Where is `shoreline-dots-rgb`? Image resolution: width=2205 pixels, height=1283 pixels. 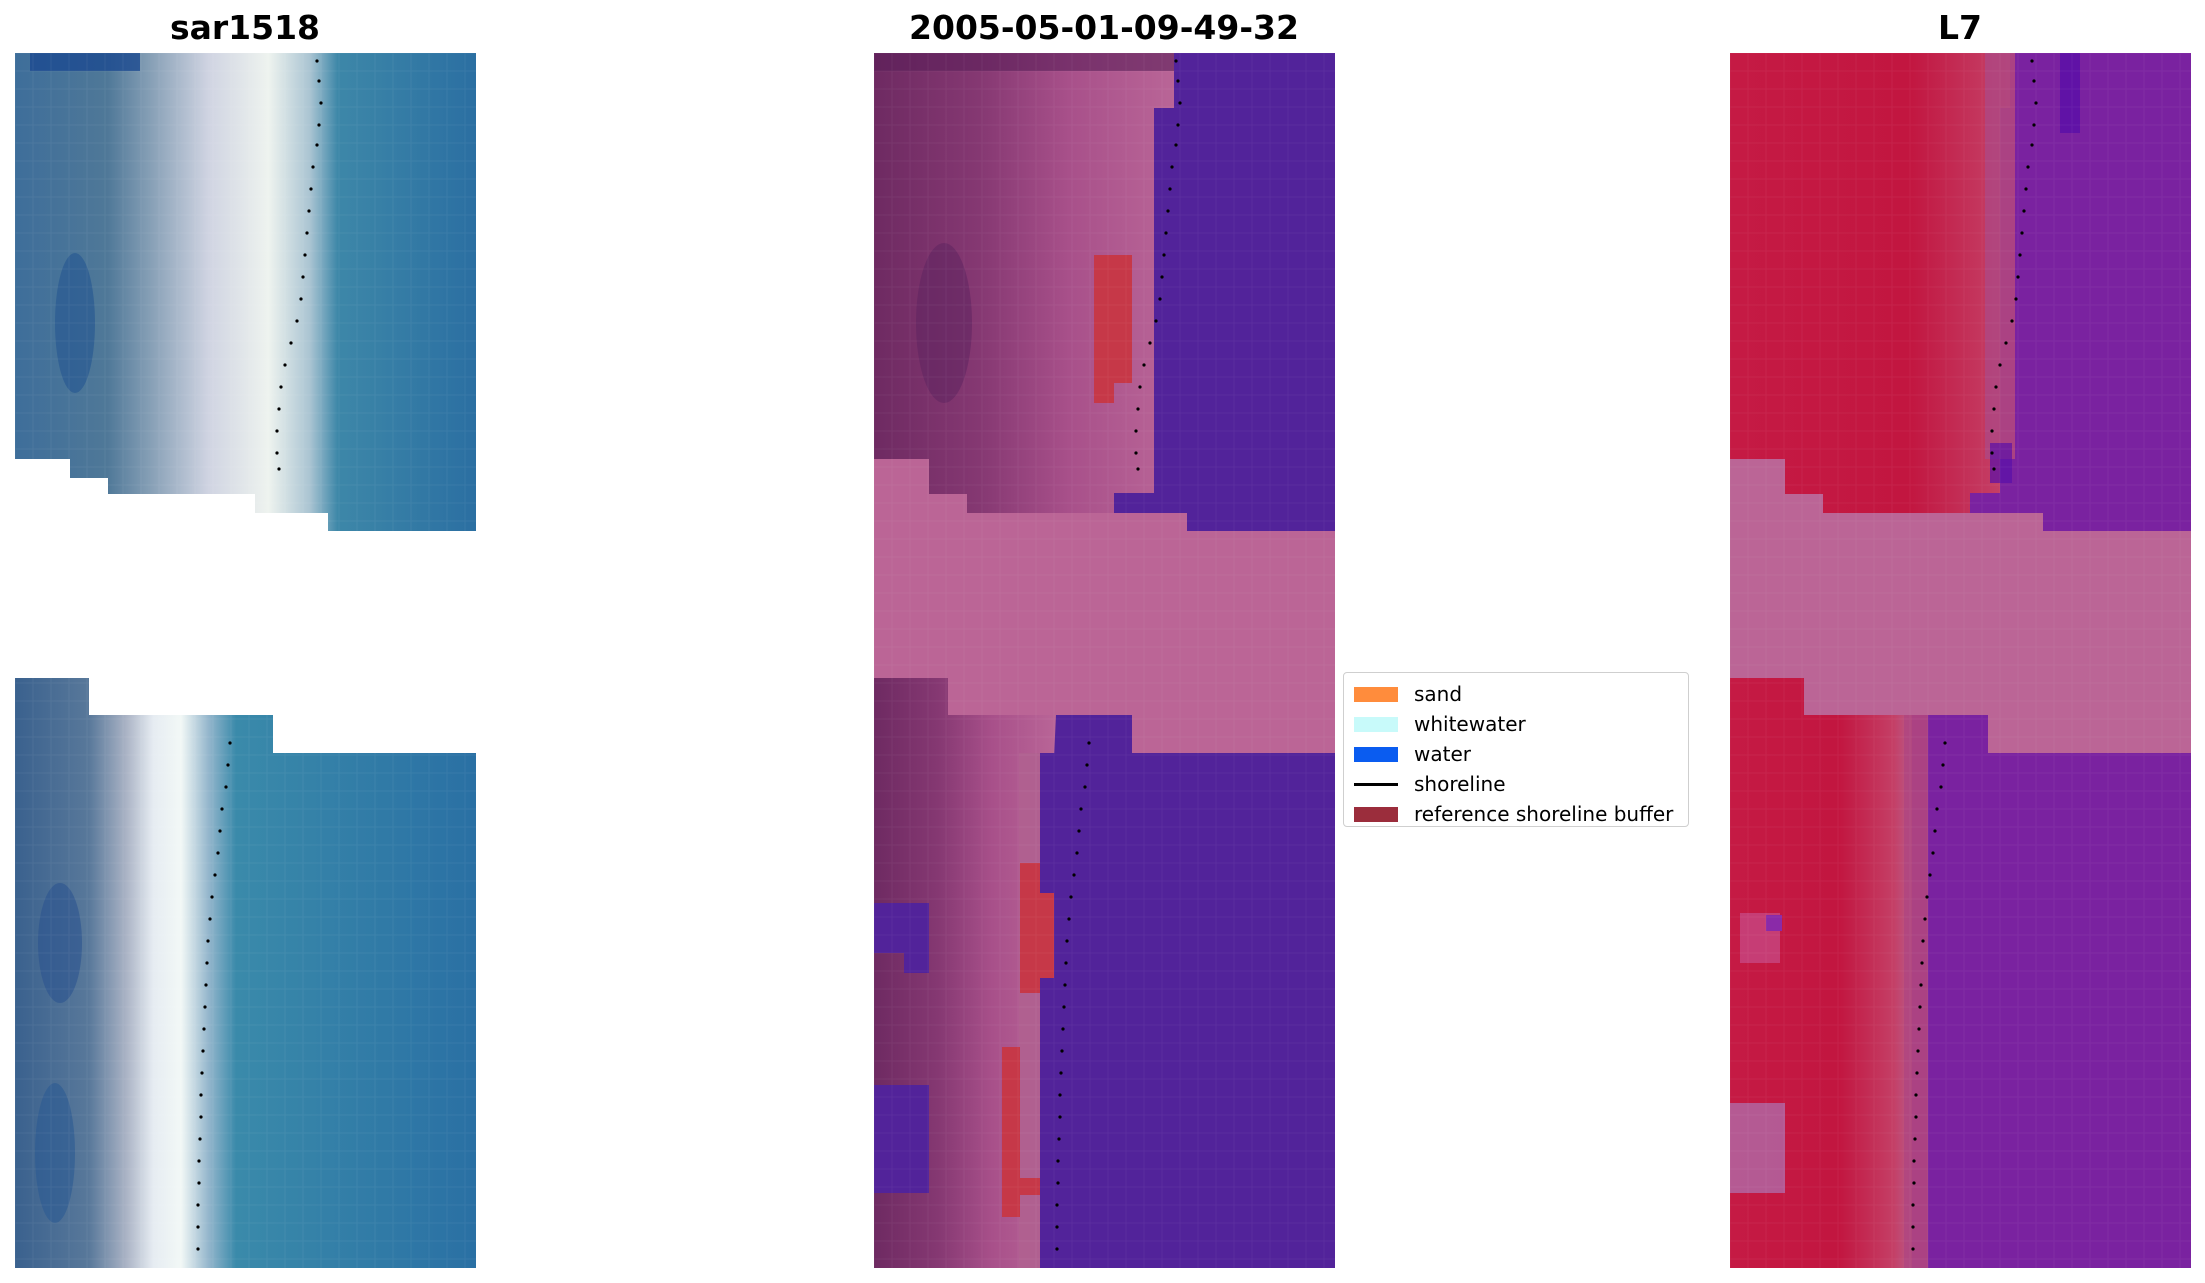
shoreline-dots-rgb is located at coordinates (259, 655).